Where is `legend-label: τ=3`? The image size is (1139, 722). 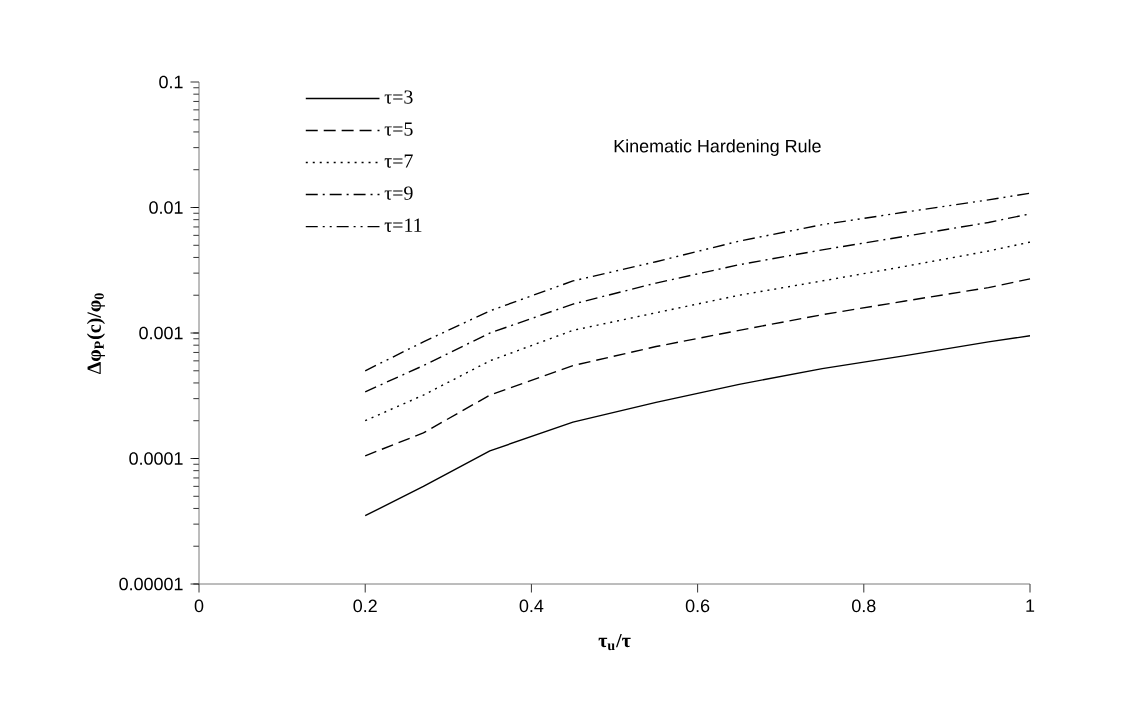
legend-label: τ=3 is located at coordinates (398, 97).